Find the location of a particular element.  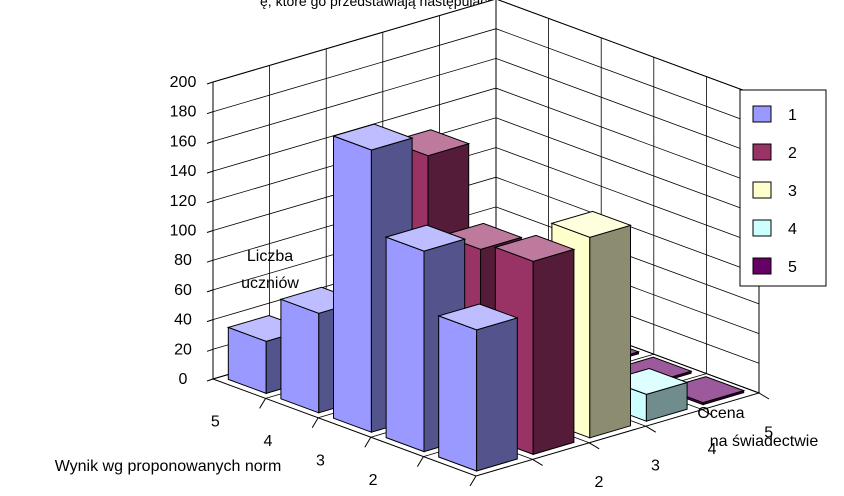

y-tick-label-20: 20 is located at coordinates (183, 349).